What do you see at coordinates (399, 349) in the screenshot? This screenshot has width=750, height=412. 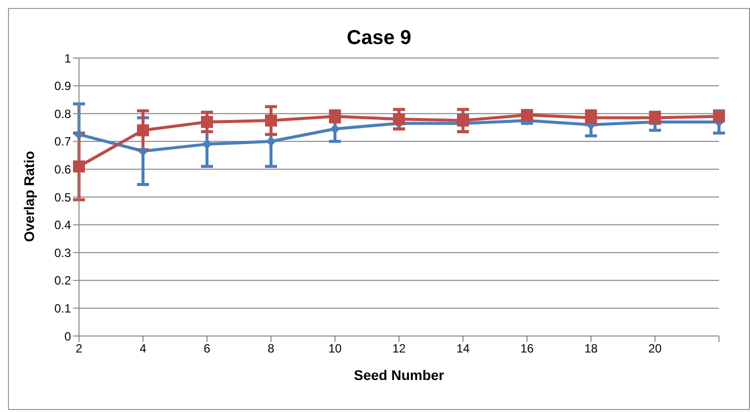 I see `x-tick-label: 12` at bounding box center [399, 349].